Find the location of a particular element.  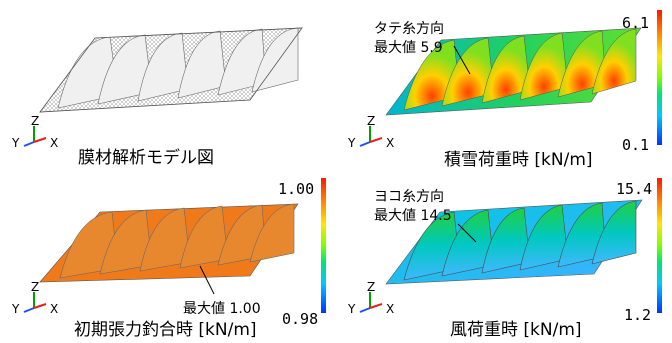

wind-stress-contour is located at coordinates (514, 242).